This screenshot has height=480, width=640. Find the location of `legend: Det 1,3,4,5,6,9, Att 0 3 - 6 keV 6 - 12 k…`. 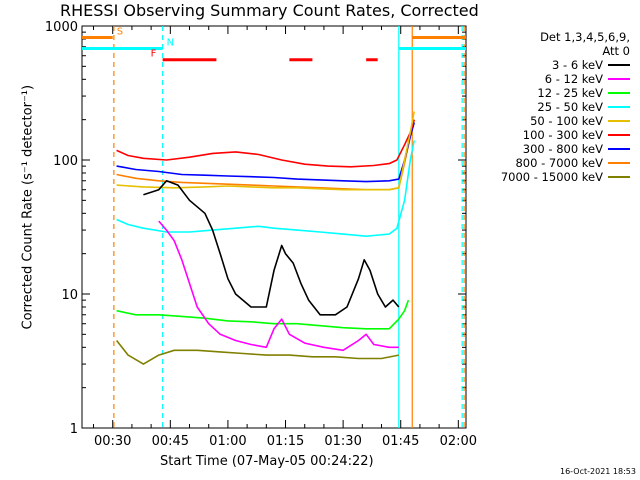

legend: Det 1,3,4,5,6,9, Att 0 3 - 6 keV 6 - 12 k… is located at coordinates (555, 107).